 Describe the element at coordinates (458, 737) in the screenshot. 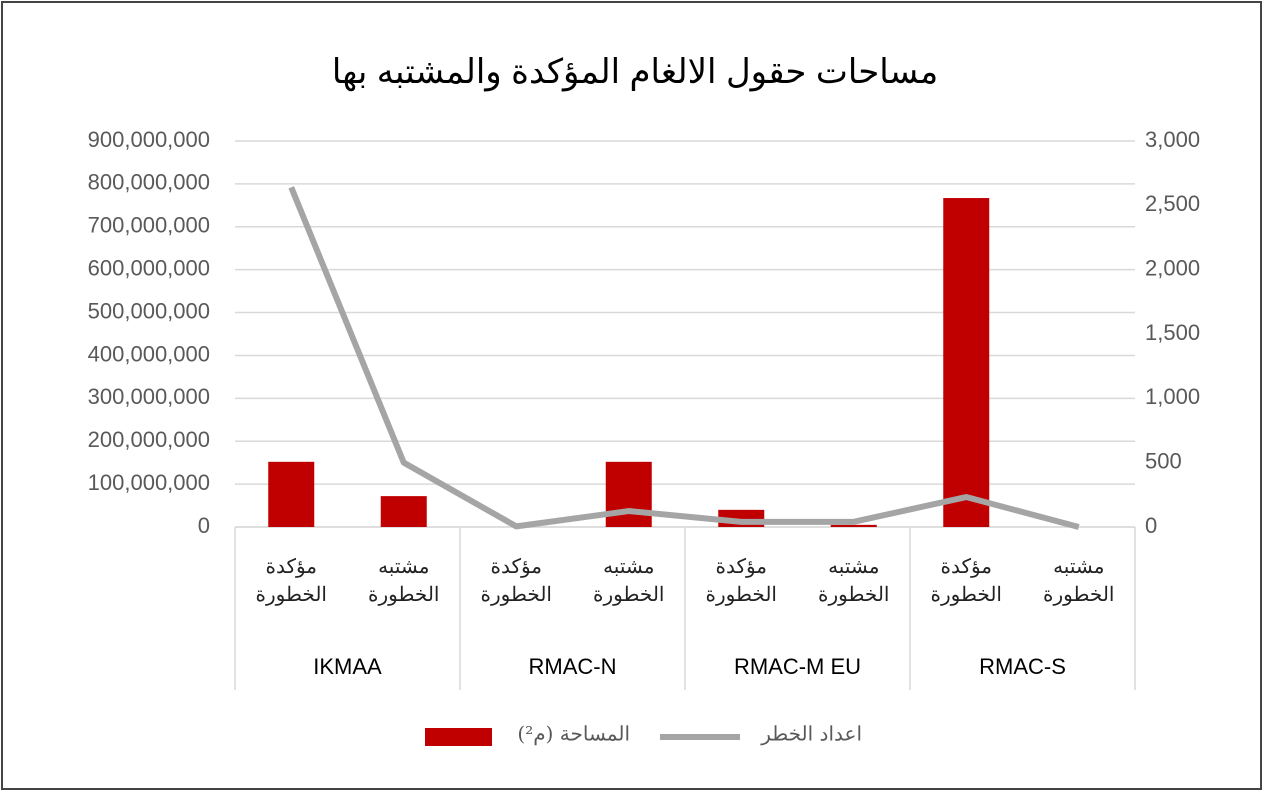

I see `legend-swatch` at that location.